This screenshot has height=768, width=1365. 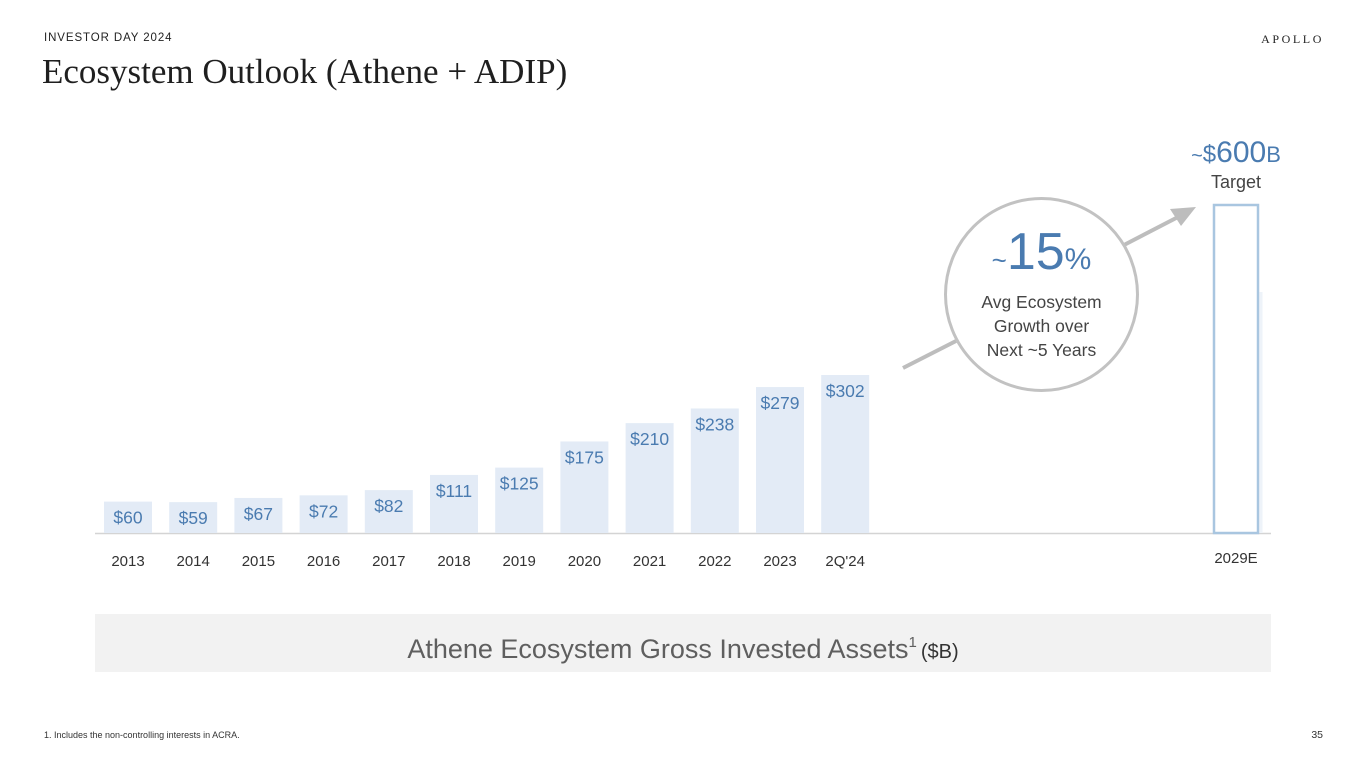 I want to click on data-label-2013: $60, so click(x=127, y=518).